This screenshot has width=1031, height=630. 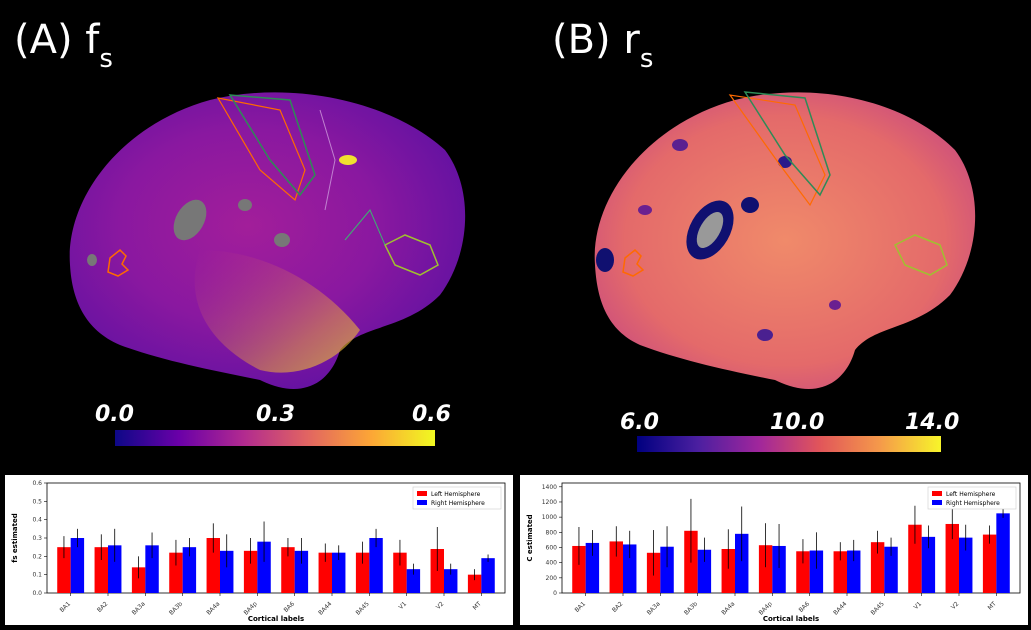 I want to click on cbar-a-mid: 0.3, so click(x=275, y=414).